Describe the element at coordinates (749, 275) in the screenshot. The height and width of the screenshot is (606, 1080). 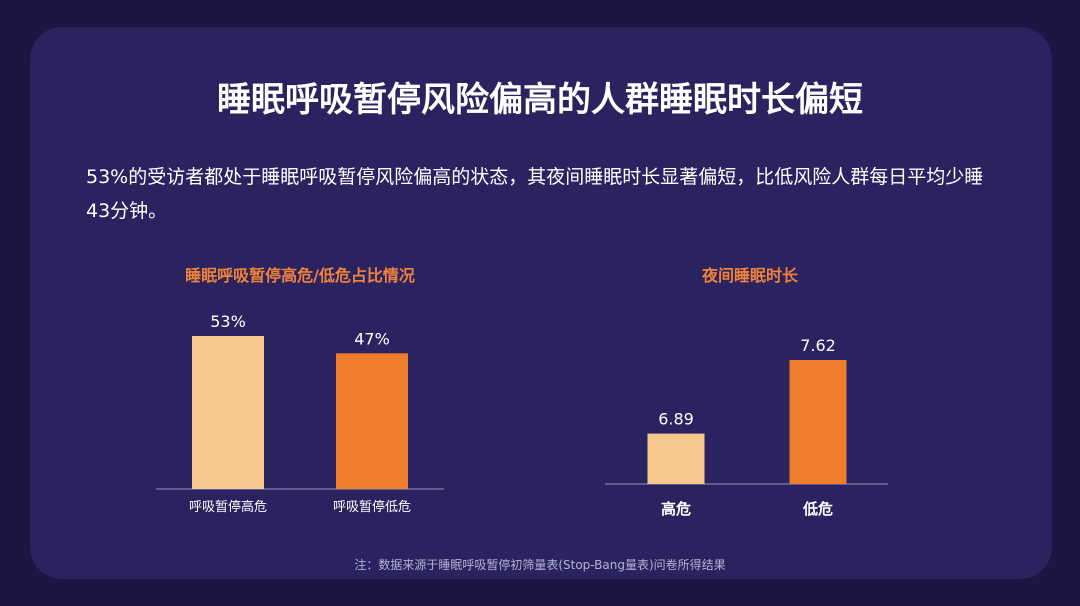
I see `chart-title-sleep-duration: 夜间睡眠时长` at that location.